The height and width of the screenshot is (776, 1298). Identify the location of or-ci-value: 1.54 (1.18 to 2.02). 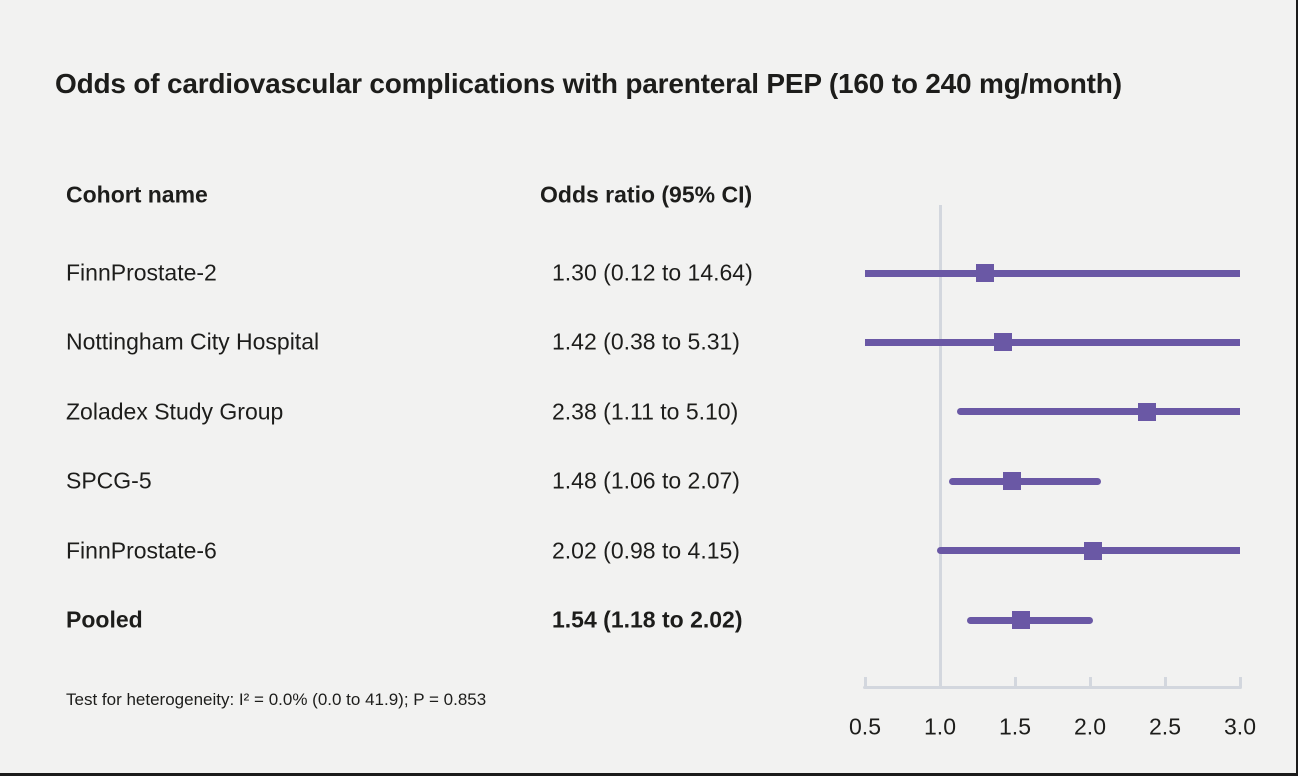
(647, 619).